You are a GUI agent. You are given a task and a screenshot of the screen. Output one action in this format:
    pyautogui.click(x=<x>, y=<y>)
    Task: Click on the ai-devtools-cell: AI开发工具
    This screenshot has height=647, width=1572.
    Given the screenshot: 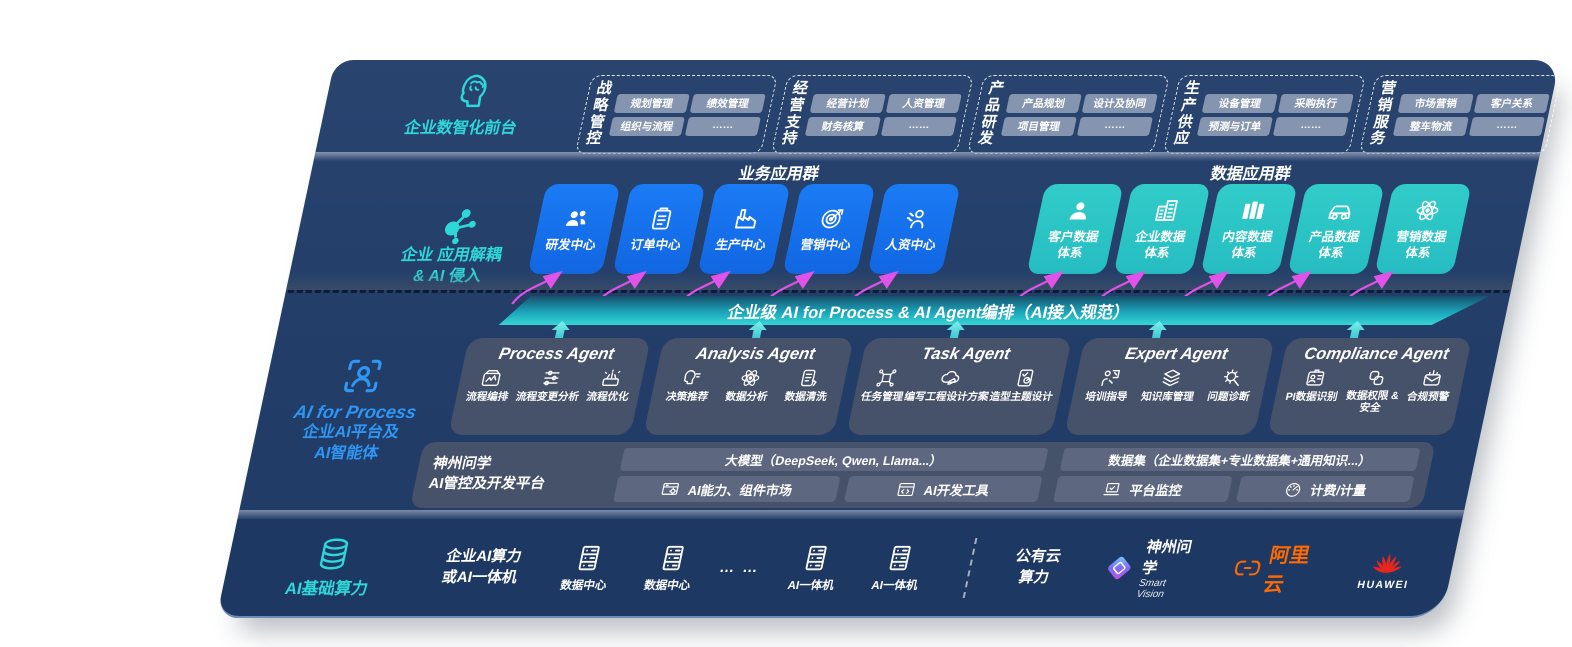 What is the action you would take?
    pyautogui.click(x=943, y=489)
    